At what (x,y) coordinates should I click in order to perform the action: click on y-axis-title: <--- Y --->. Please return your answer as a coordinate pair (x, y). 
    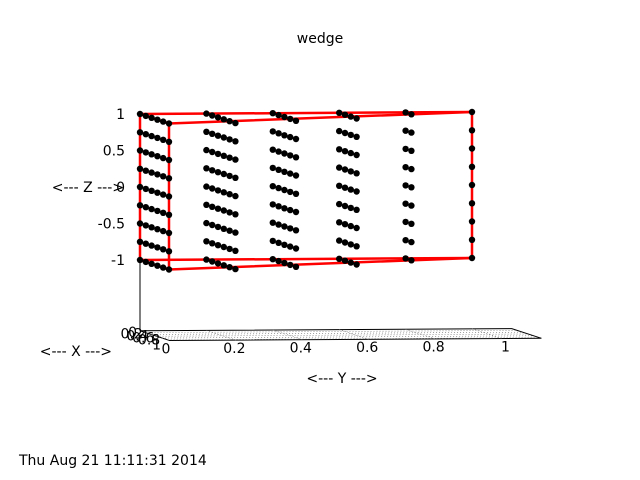
    Looking at the image, I should click on (341, 379).